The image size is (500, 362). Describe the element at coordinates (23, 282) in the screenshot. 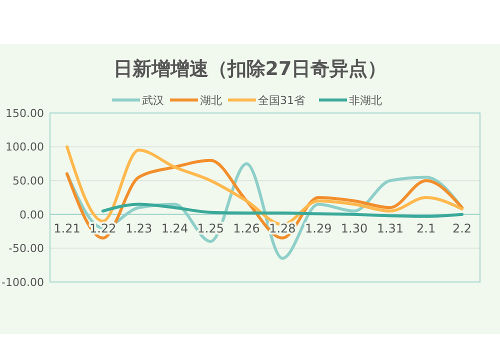

I see `y-tick-label: -100.00` at that location.